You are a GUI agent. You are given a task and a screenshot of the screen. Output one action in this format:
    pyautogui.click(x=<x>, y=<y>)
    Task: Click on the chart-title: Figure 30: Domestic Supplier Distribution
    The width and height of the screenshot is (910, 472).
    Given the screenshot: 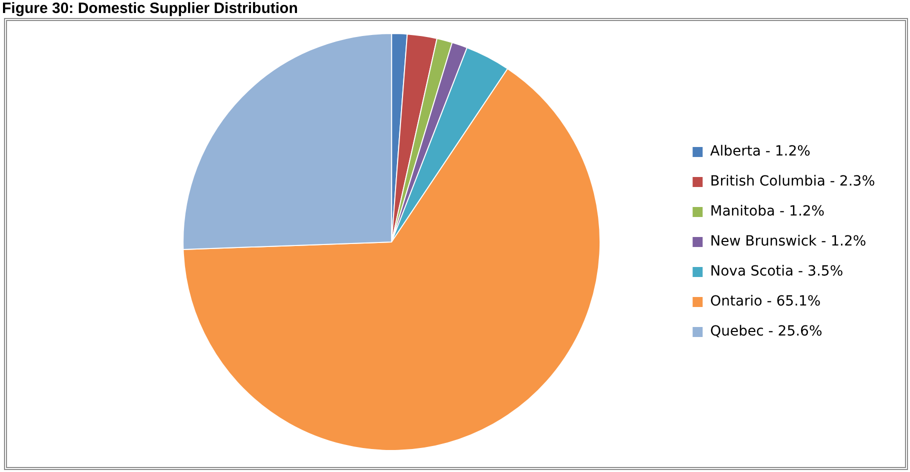 What is the action you would take?
    pyautogui.click(x=150, y=9)
    